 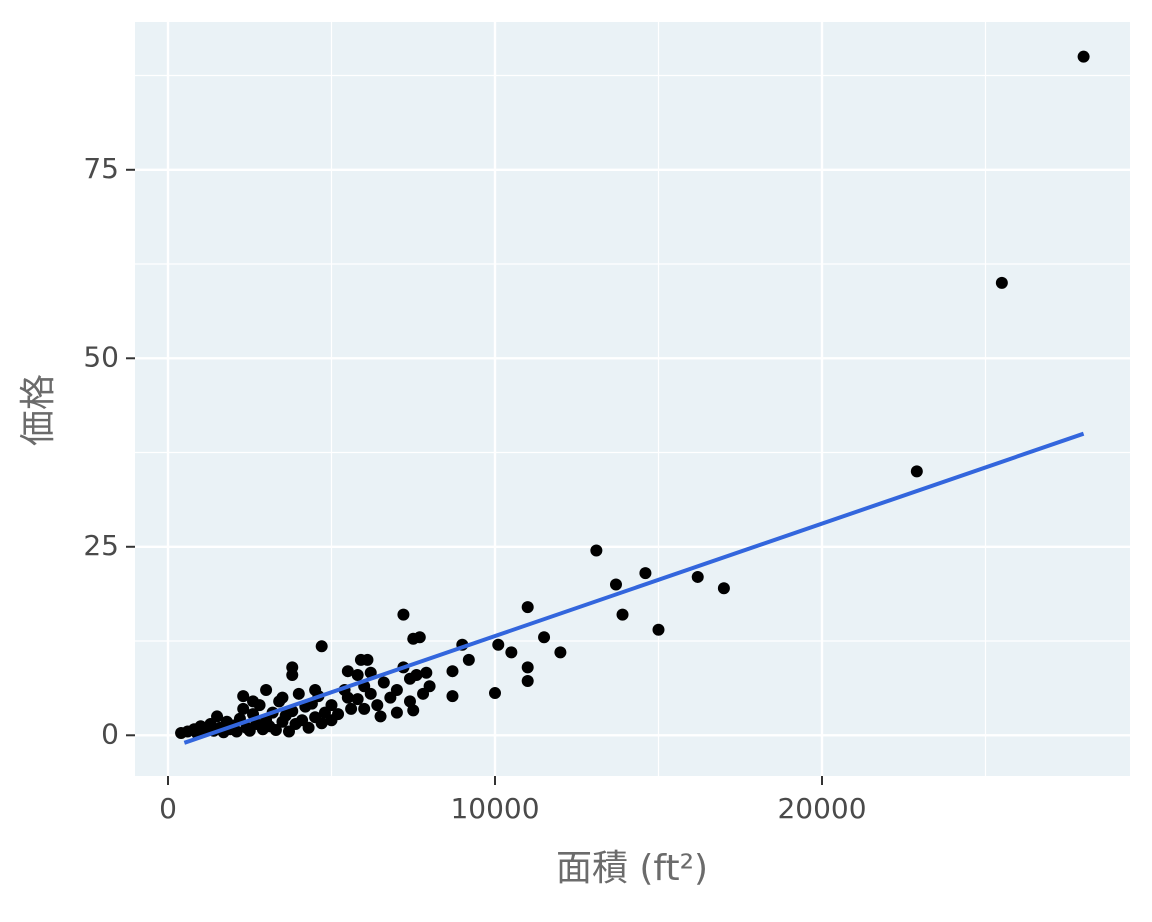 What do you see at coordinates (101, 545) in the screenshot?
I see `y-tick-label: 25` at bounding box center [101, 545].